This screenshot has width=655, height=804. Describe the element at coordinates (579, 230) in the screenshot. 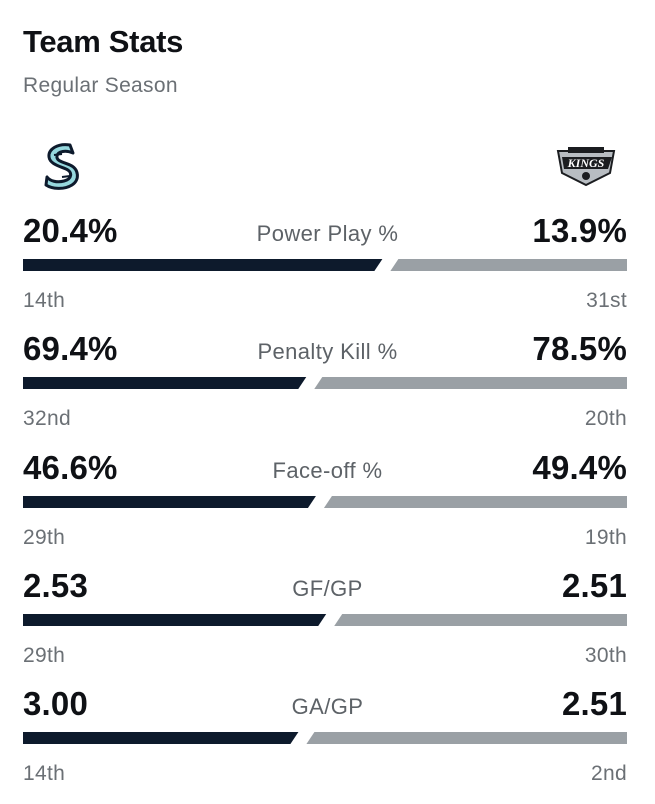

I see `right-team-value: 13.9%` at that location.